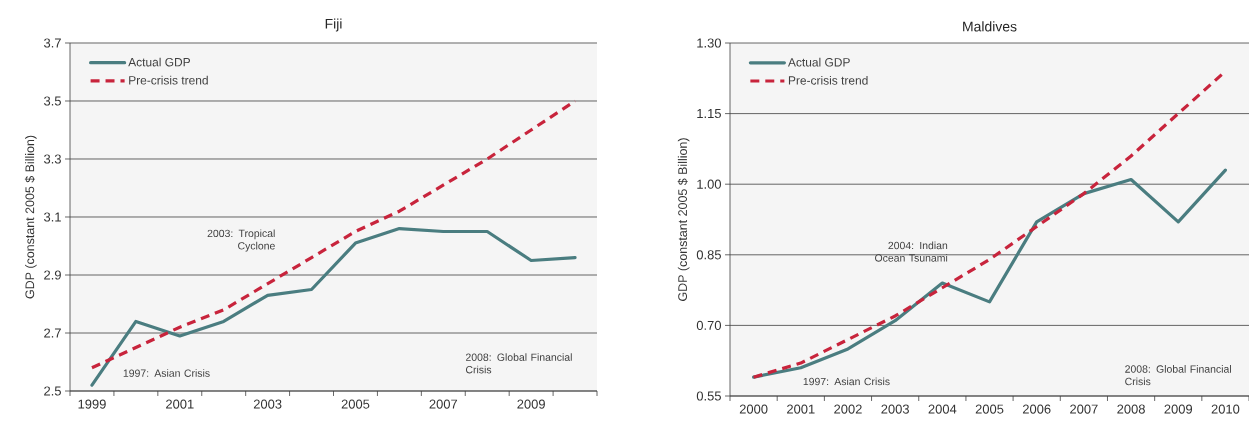 The height and width of the screenshot is (425, 1249). What do you see at coordinates (241, 240) in the screenshot?
I see `annotation: 2003: Tropical Cyclone` at bounding box center [241, 240].